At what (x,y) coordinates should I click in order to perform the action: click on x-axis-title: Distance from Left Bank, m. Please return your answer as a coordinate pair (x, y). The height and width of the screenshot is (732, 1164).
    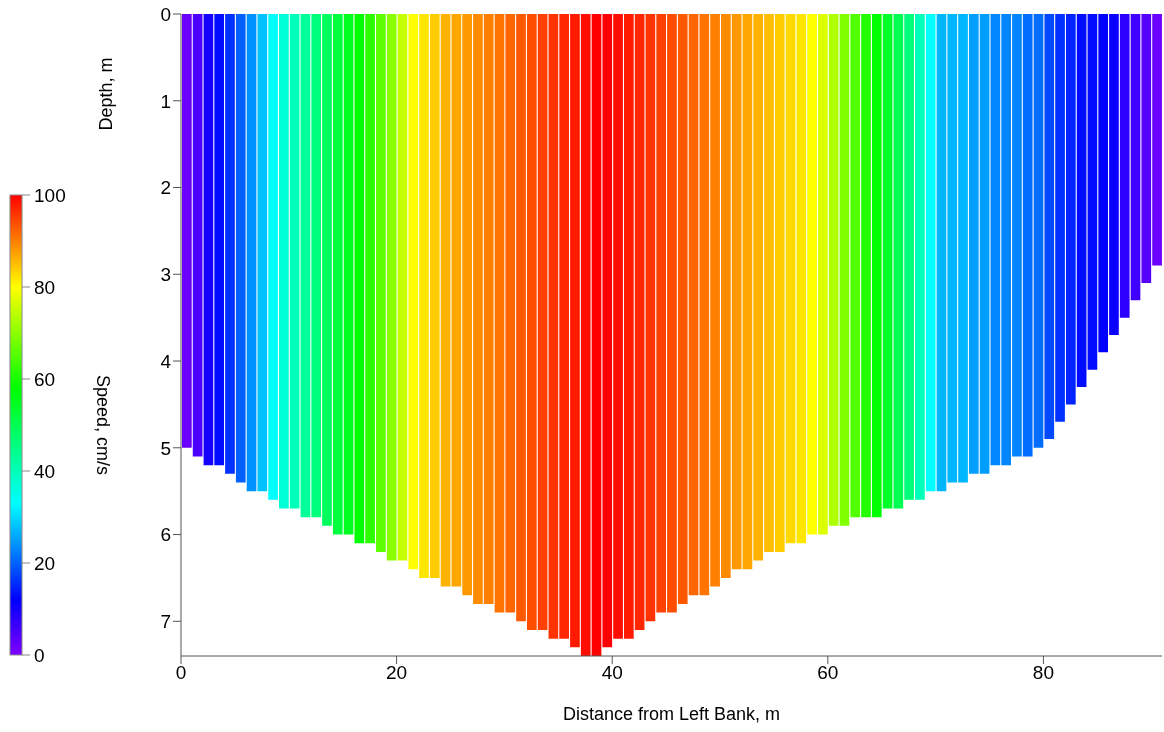
    Looking at the image, I should click on (671, 714).